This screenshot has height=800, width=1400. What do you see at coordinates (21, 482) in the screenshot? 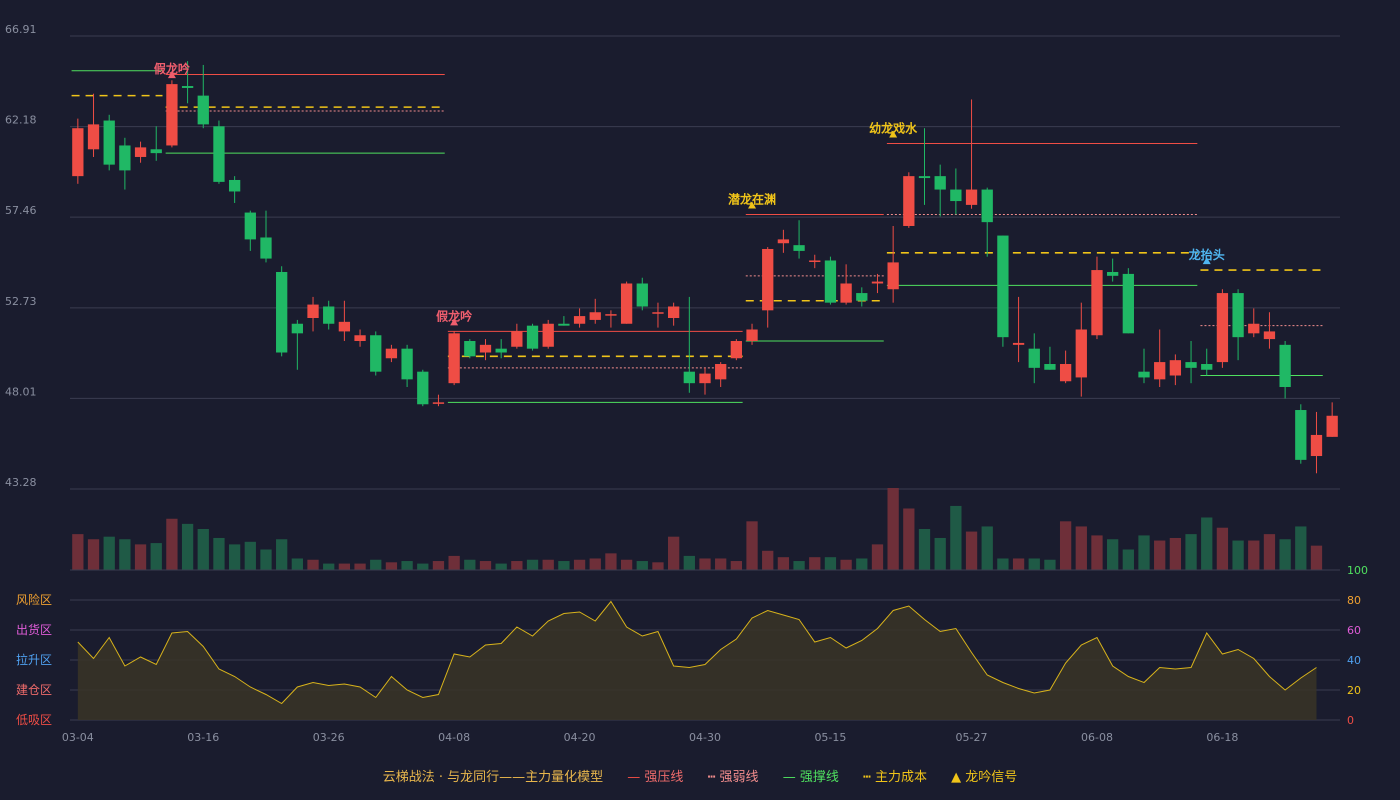
I see `price-tick-label: 43.28` at bounding box center [21, 482].